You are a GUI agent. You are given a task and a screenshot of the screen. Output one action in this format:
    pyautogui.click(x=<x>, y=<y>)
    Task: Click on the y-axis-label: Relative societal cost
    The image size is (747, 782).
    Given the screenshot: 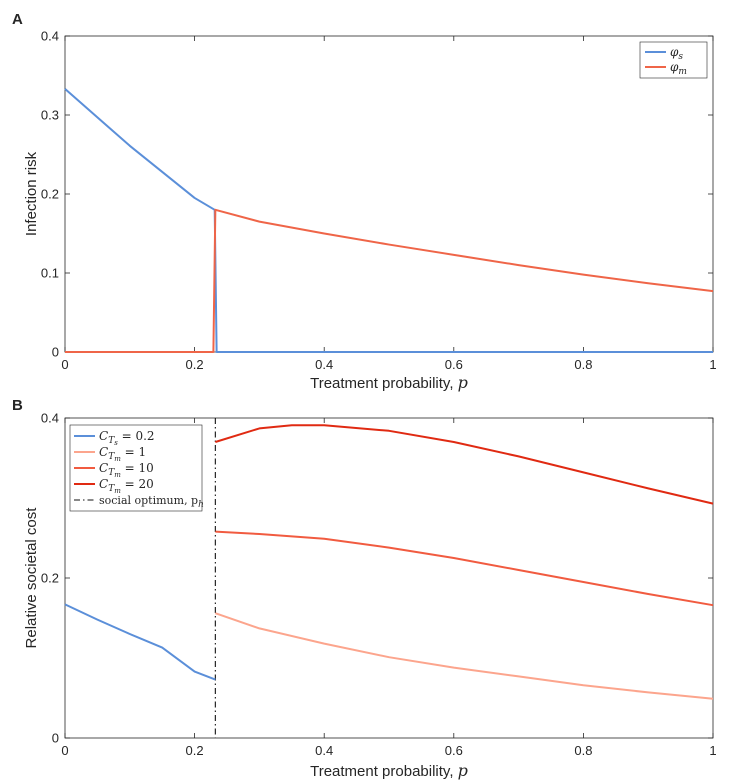 What is the action you would take?
    pyautogui.click(x=31, y=578)
    